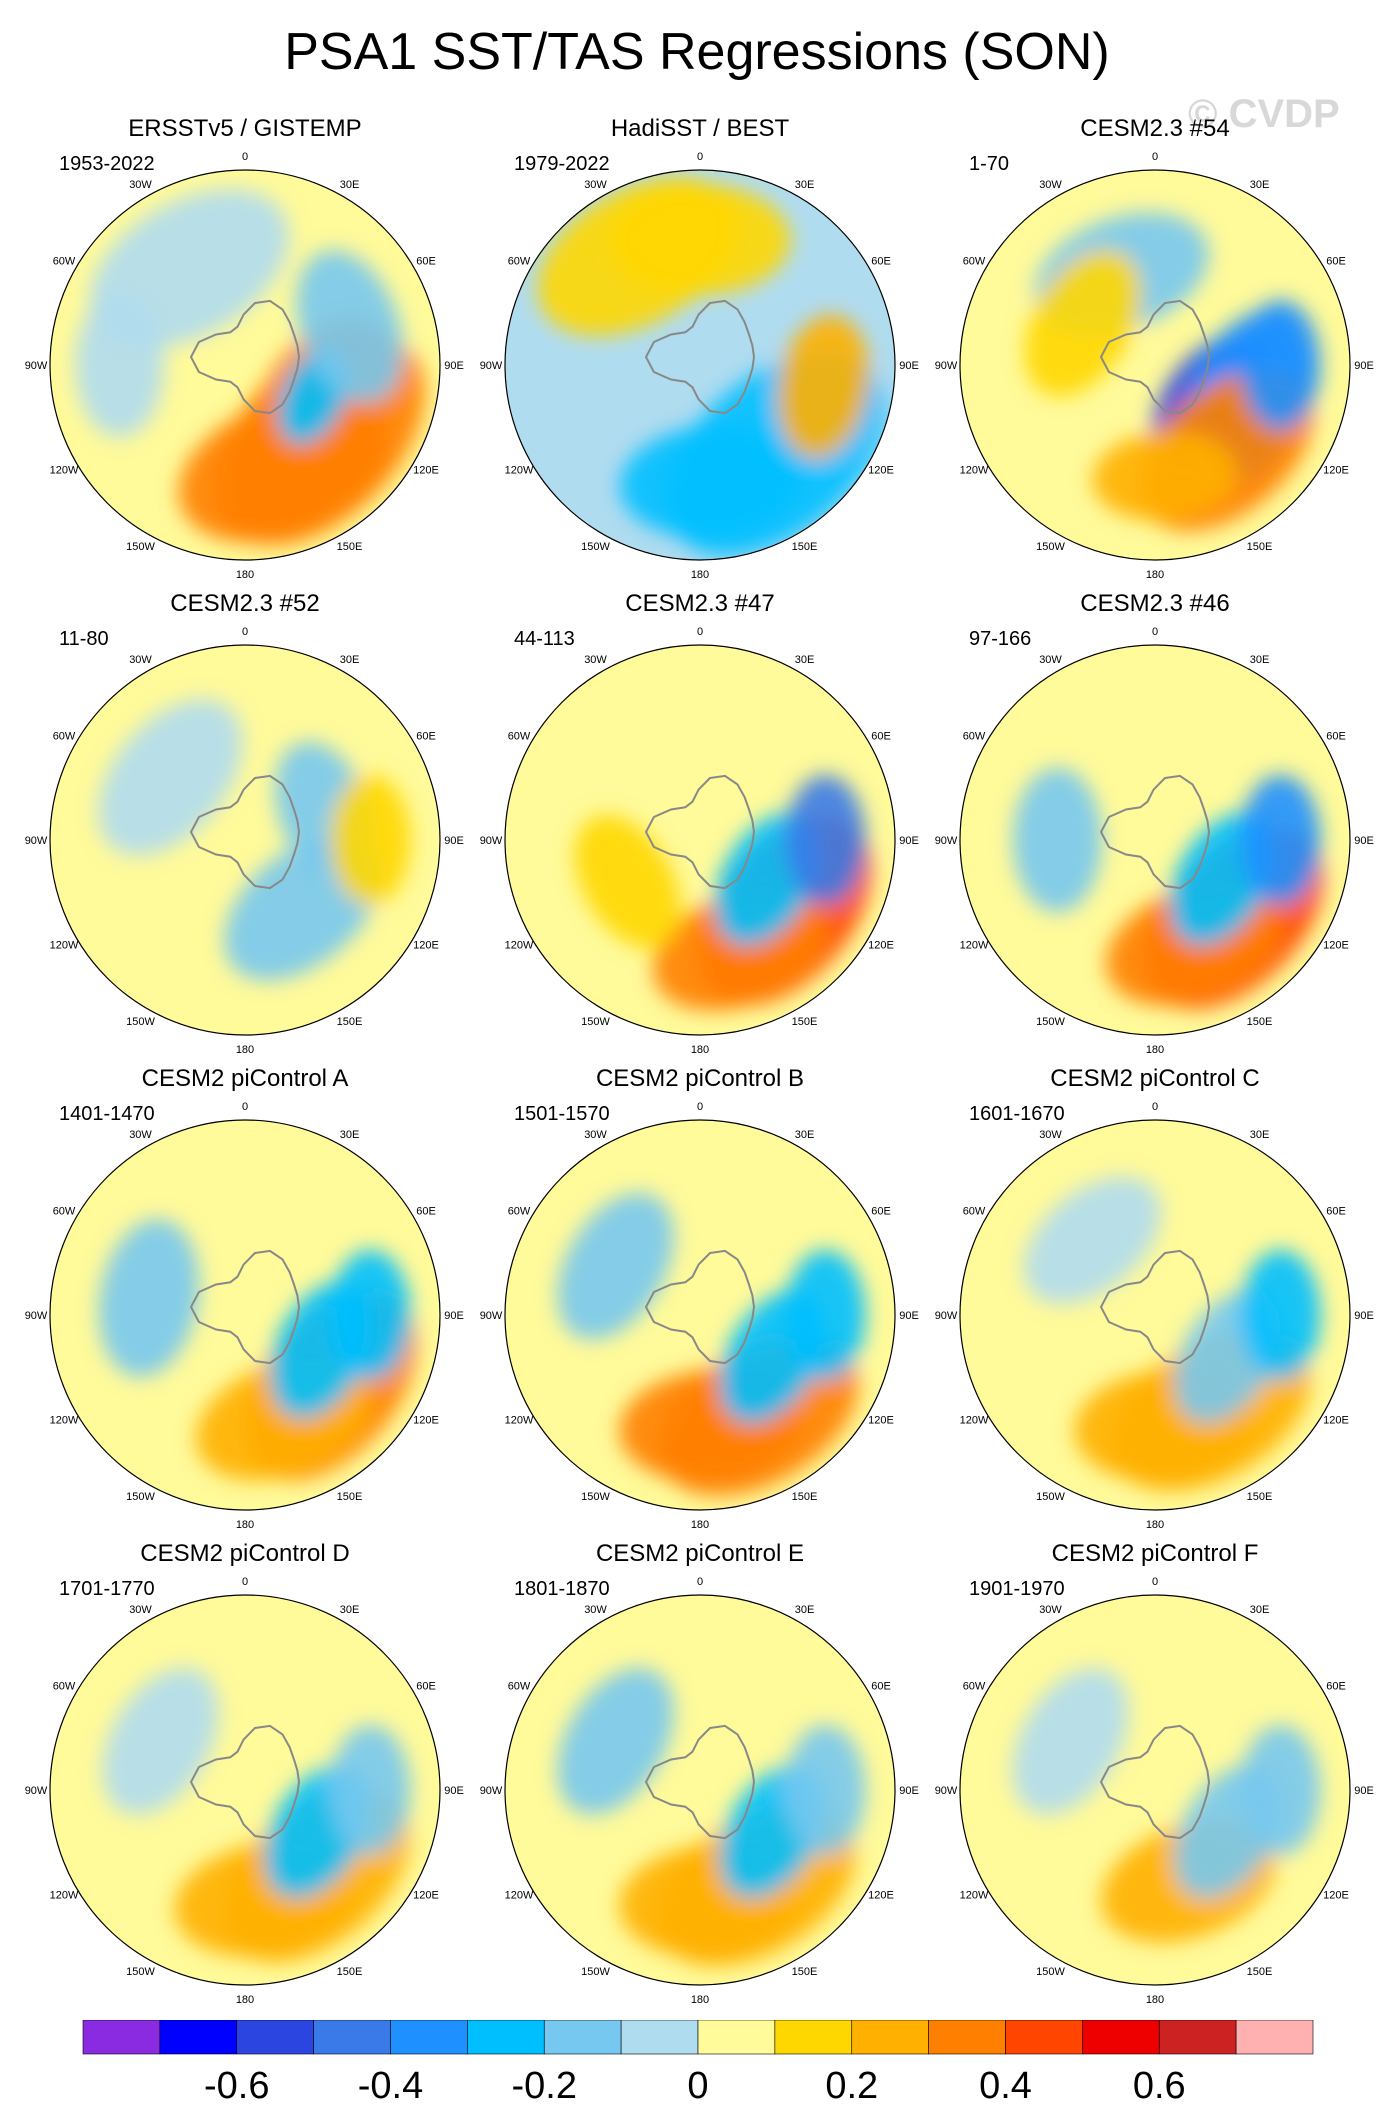 This screenshot has height=2126, width=1394. What do you see at coordinates (107, 164) in the screenshot?
I see `panel-years: 1953-2022` at bounding box center [107, 164].